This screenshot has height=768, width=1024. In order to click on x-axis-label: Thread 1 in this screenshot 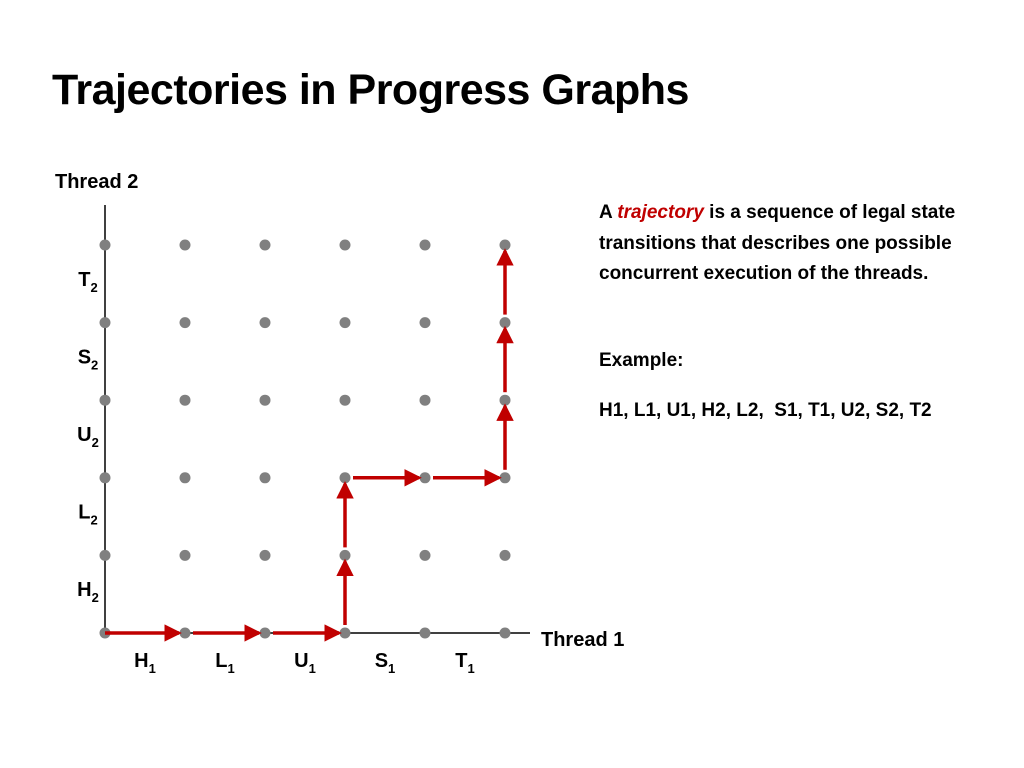, I will do `click(582, 640)`.